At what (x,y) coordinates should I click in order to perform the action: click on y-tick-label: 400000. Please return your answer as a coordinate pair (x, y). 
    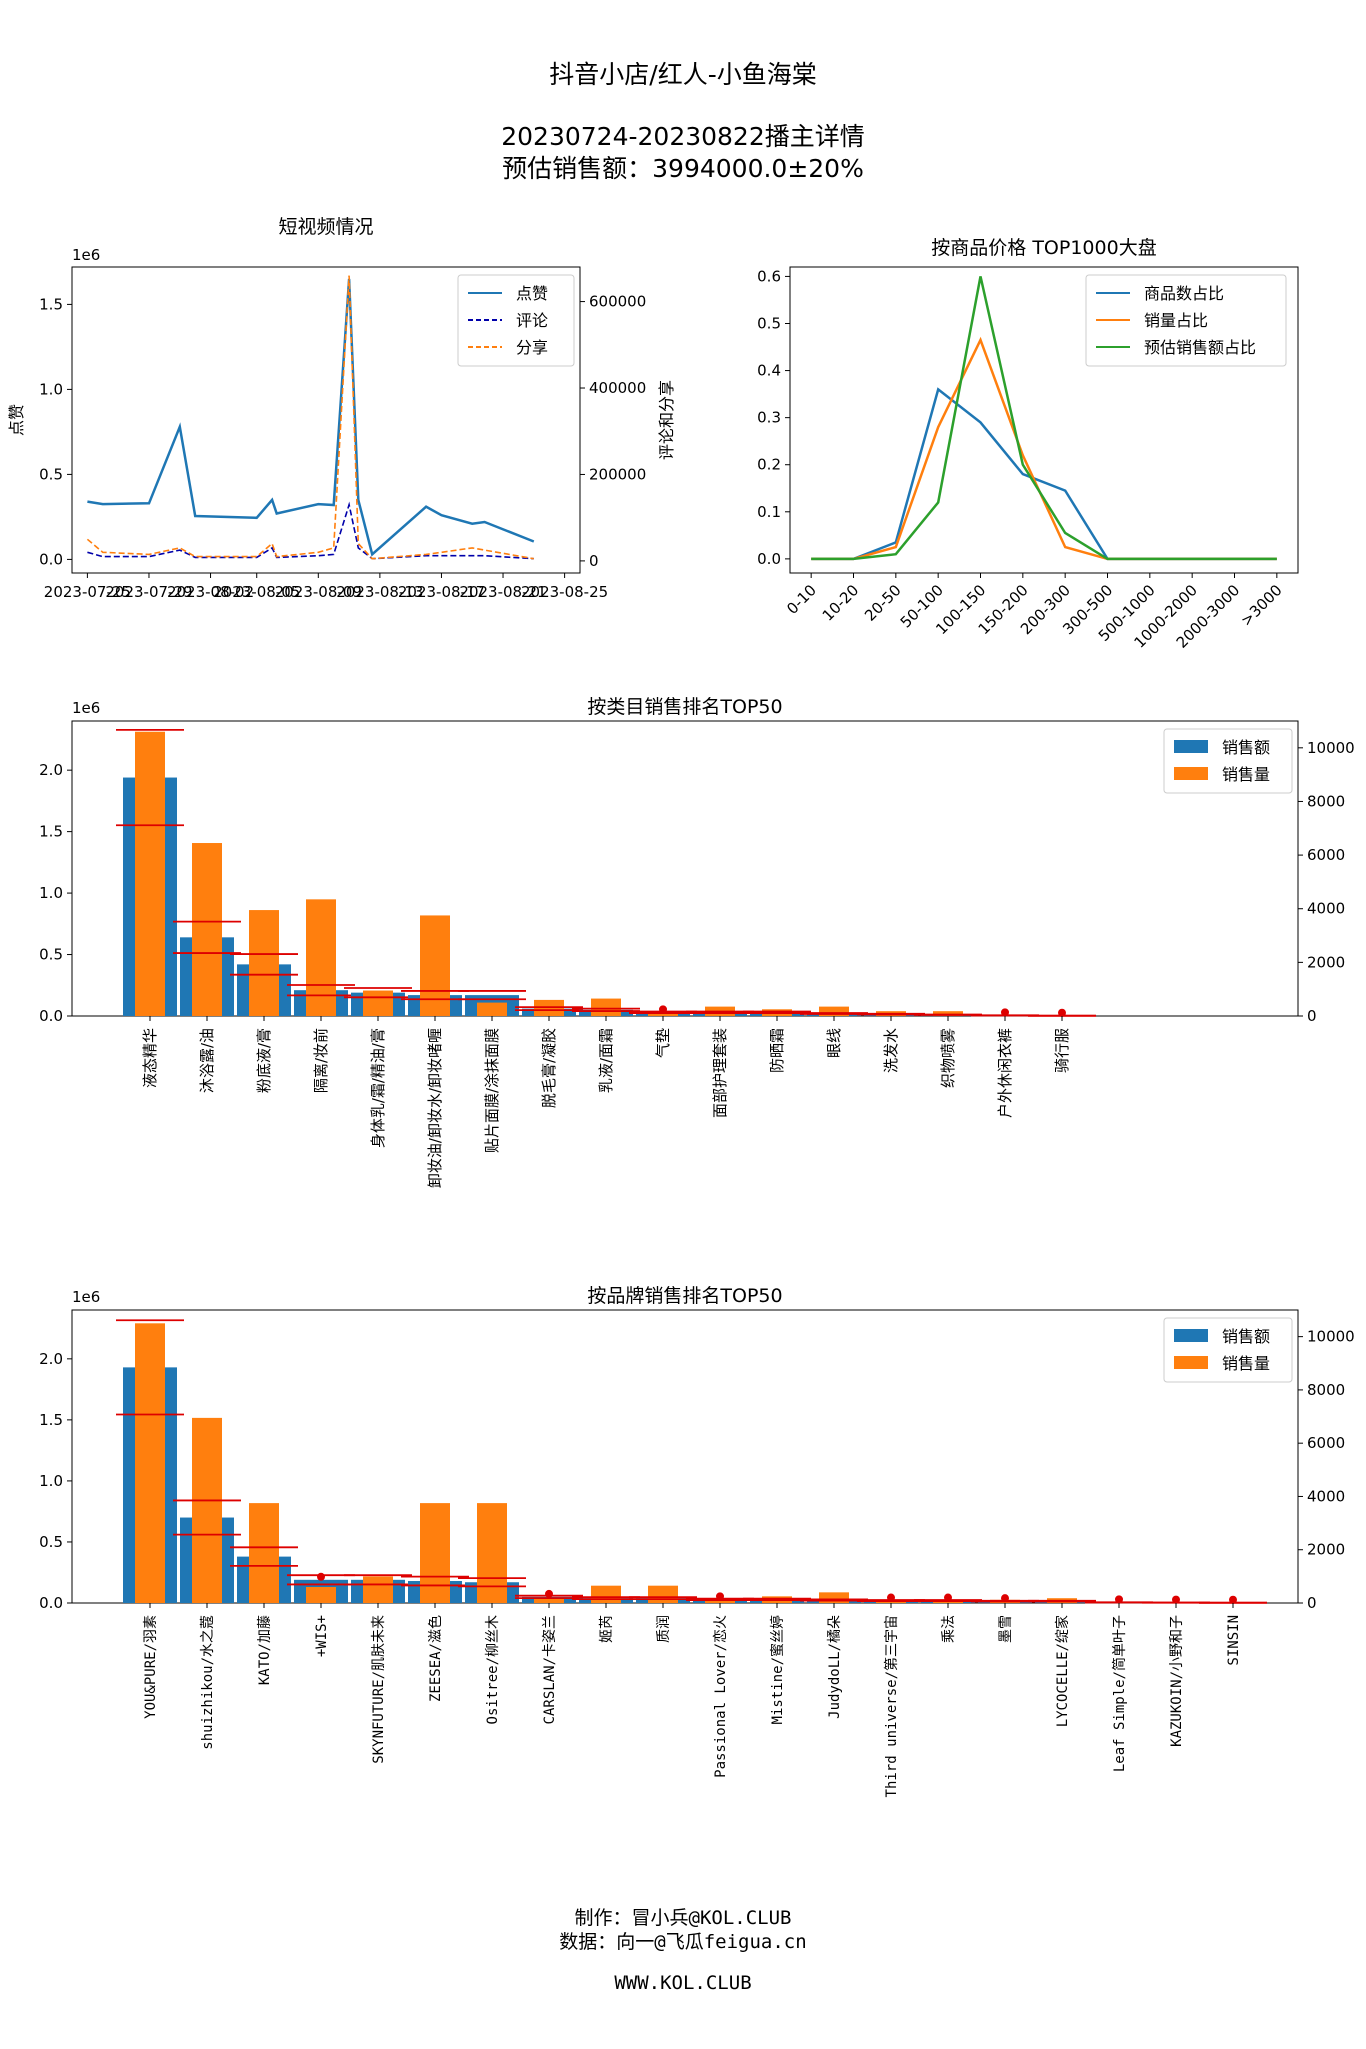
    Looking at the image, I should click on (617, 388).